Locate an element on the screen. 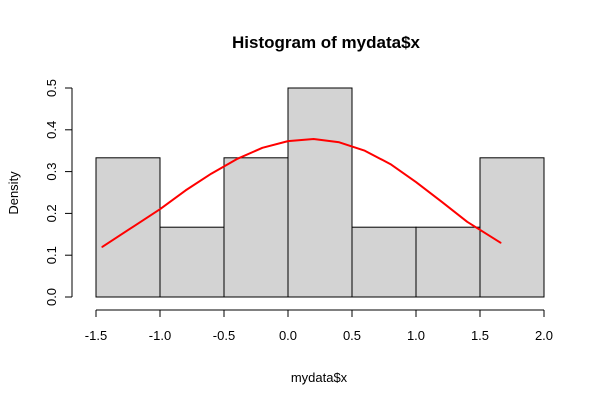  y-tick-label: 0.4 is located at coordinates (51, 130).